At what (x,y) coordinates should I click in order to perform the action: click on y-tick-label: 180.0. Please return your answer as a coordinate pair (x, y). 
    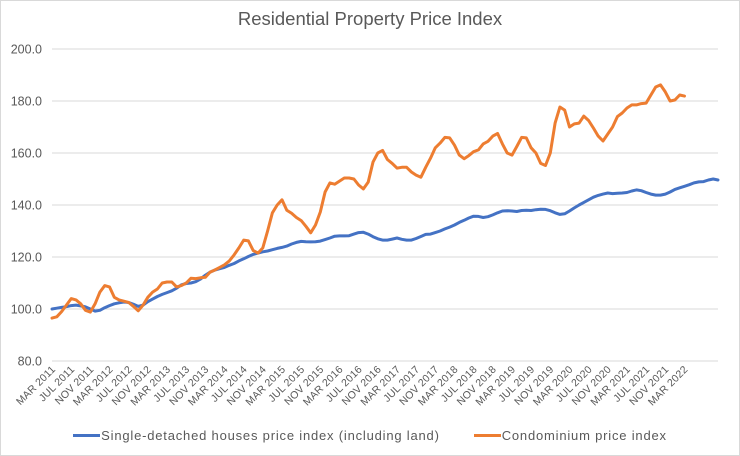
    Looking at the image, I should click on (26, 102).